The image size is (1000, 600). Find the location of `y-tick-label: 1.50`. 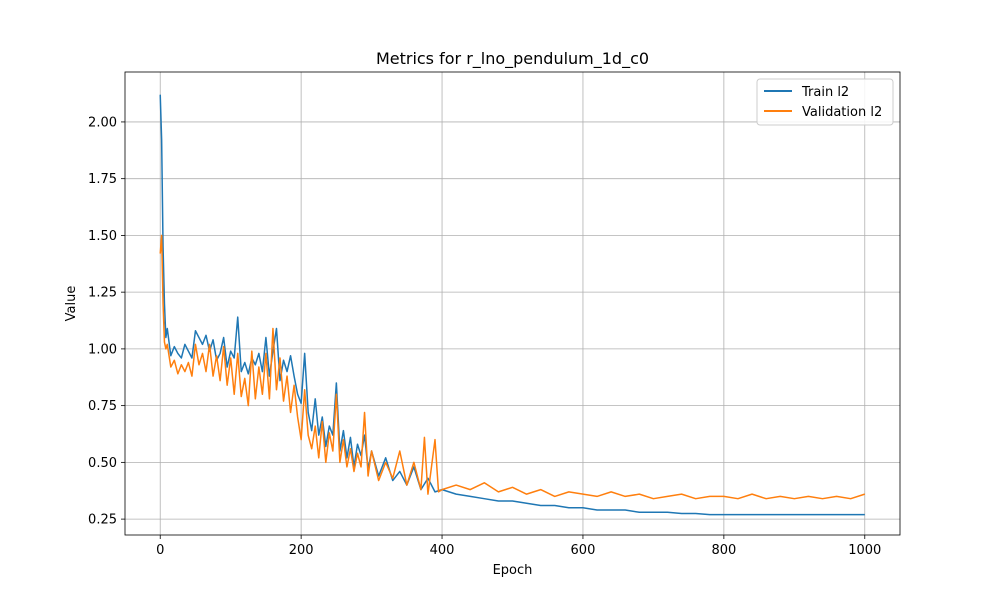

y-tick-label: 1.50 is located at coordinates (102, 236).